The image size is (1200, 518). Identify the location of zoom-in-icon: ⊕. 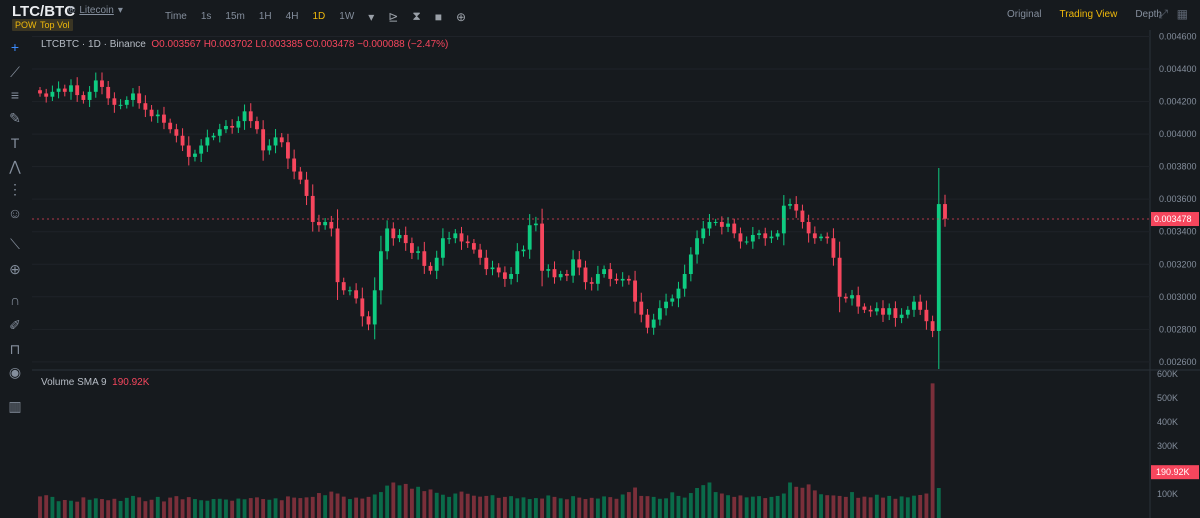
(15, 269).